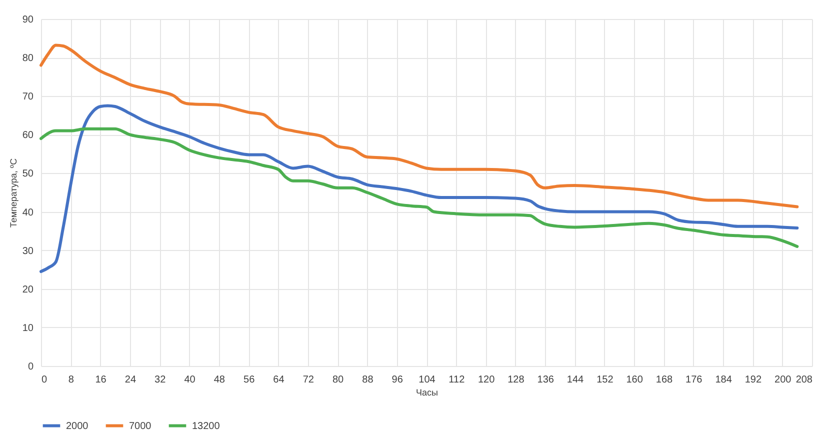 The image size is (830, 438). Describe the element at coordinates (28, 212) in the screenshot. I see `y-tick-label: 40` at that location.